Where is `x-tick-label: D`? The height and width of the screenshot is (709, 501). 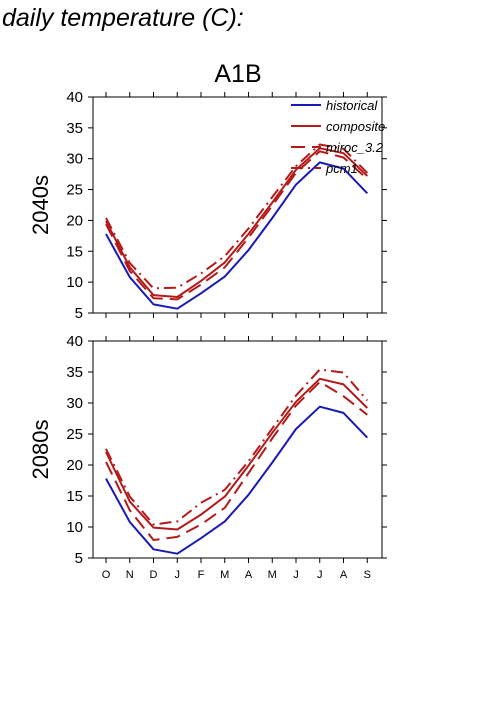
x-tick-label: D is located at coordinates (154, 575).